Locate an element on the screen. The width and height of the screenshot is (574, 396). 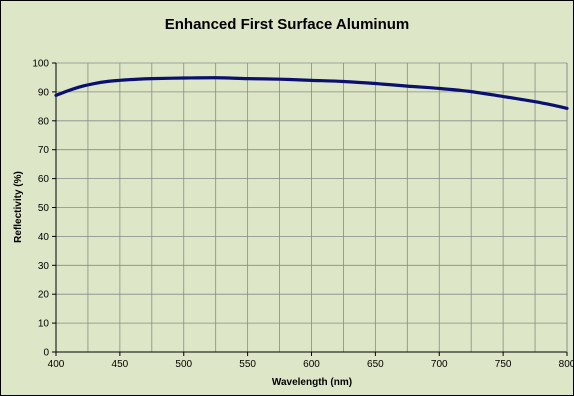
y-tick-label: 50 is located at coordinates (44, 208).